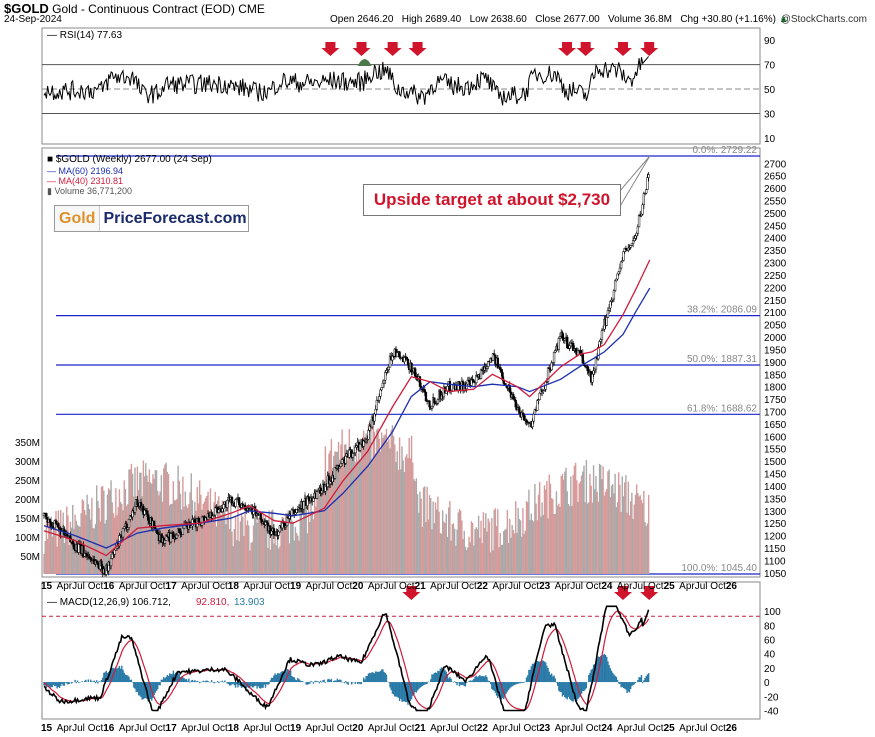  Describe the element at coordinates (78, 728) in the screenshot. I see `x-axis-label: Jul` at that location.